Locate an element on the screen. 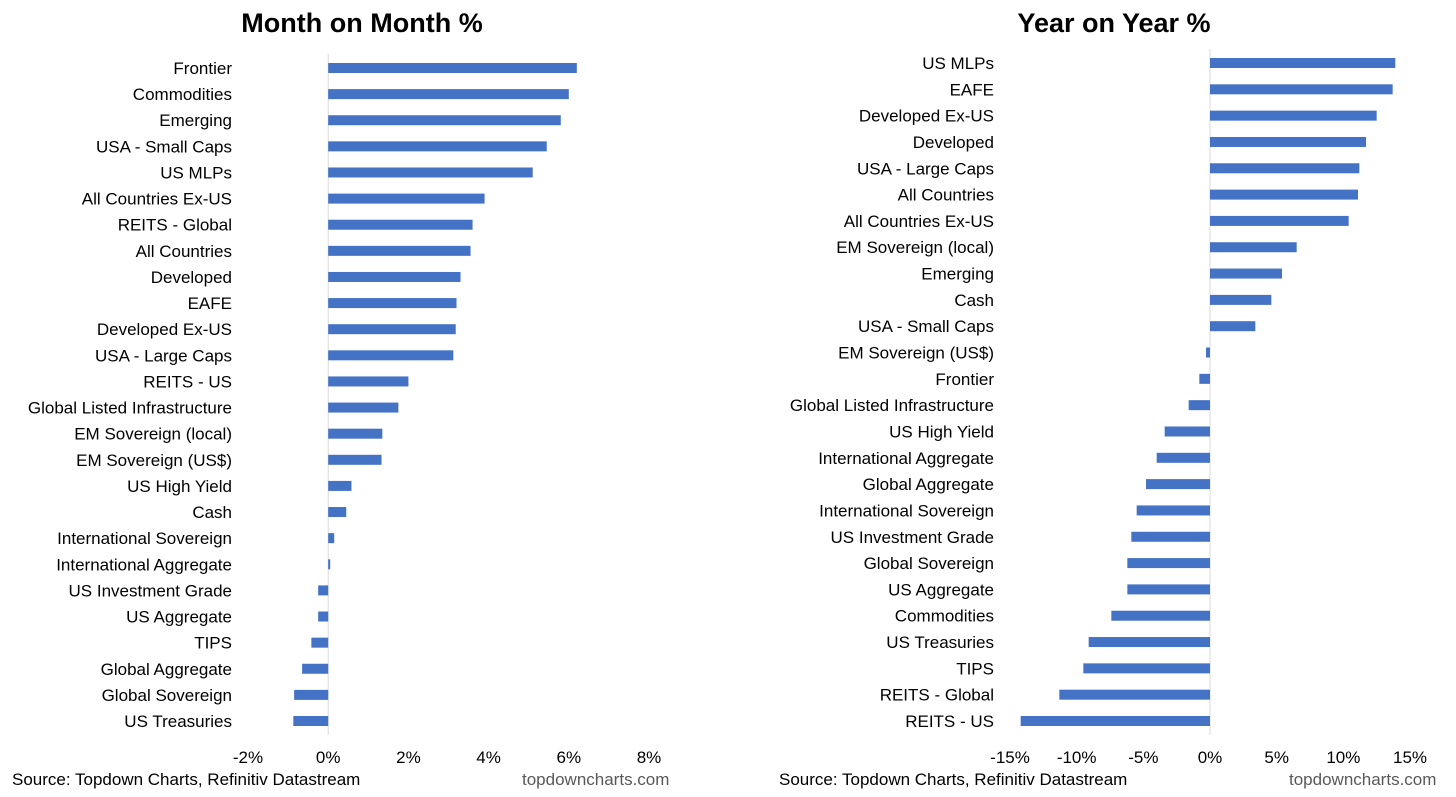 This screenshot has height=797, width=1456. chart-title-mom: Month on Month % is located at coordinates (362, 23).